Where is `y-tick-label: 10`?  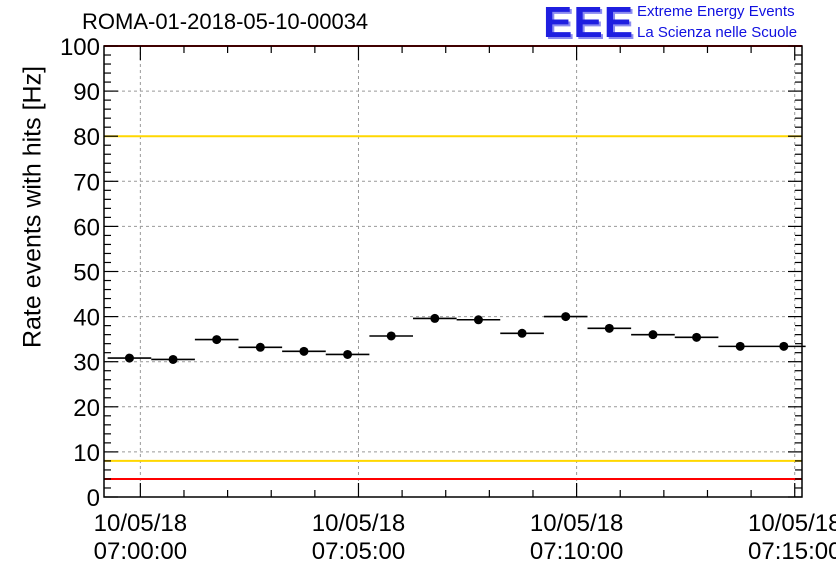
y-tick-label: 10 is located at coordinates (86, 453).